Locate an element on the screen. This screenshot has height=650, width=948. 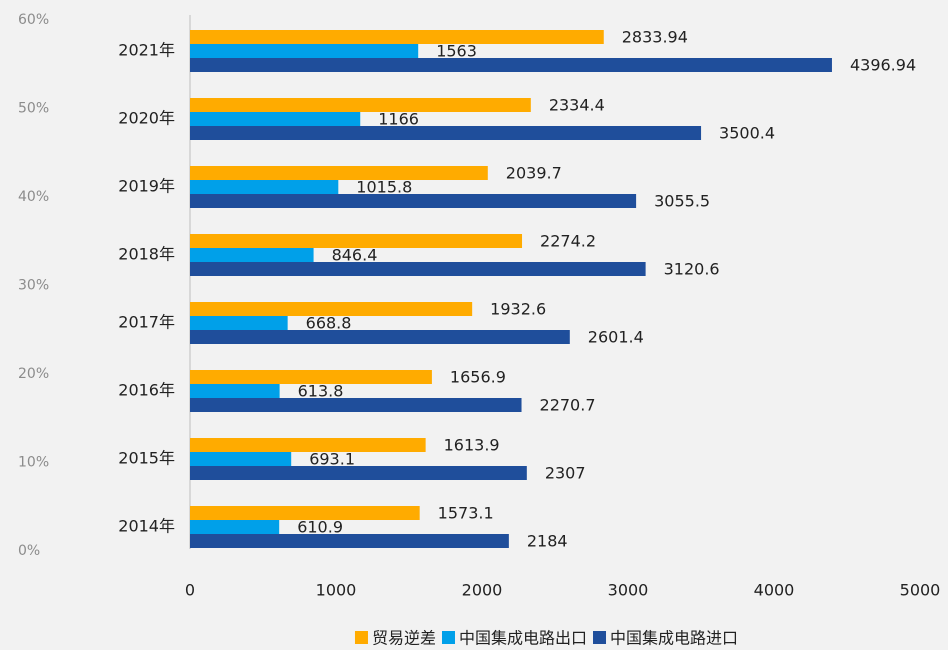
legend-label: 贸易逆差 is located at coordinates (404, 638).